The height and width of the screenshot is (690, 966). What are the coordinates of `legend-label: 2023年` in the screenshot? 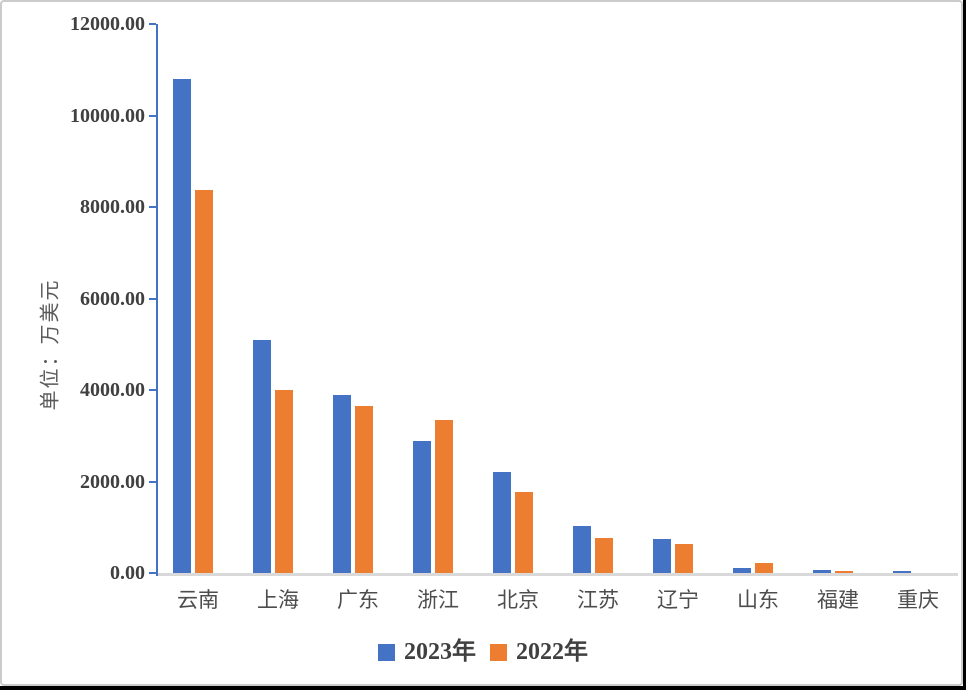 It's located at (440, 652).